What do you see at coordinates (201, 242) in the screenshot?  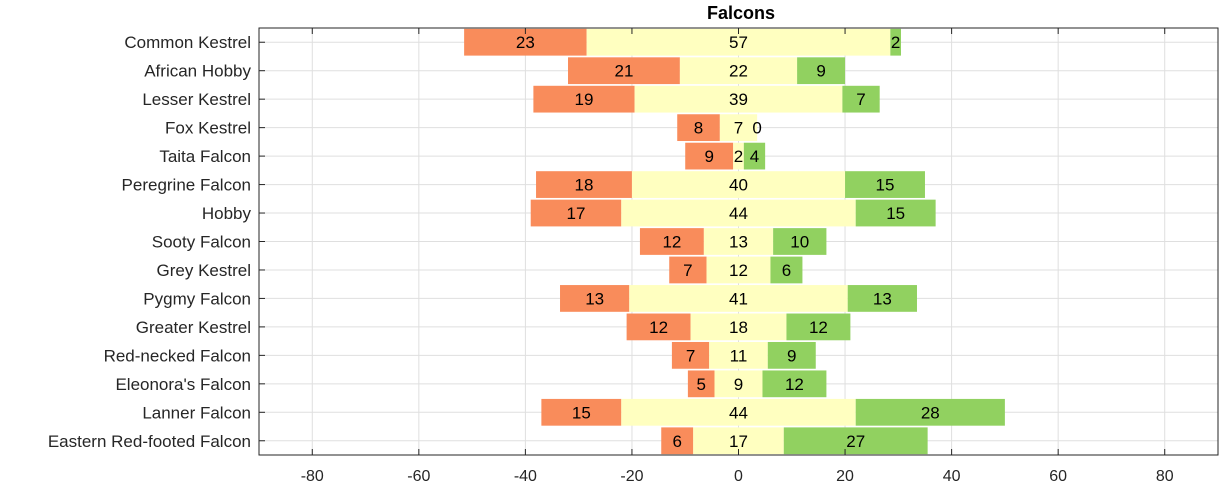 I see `y-tick-label: Sooty Falcon` at bounding box center [201, 242].